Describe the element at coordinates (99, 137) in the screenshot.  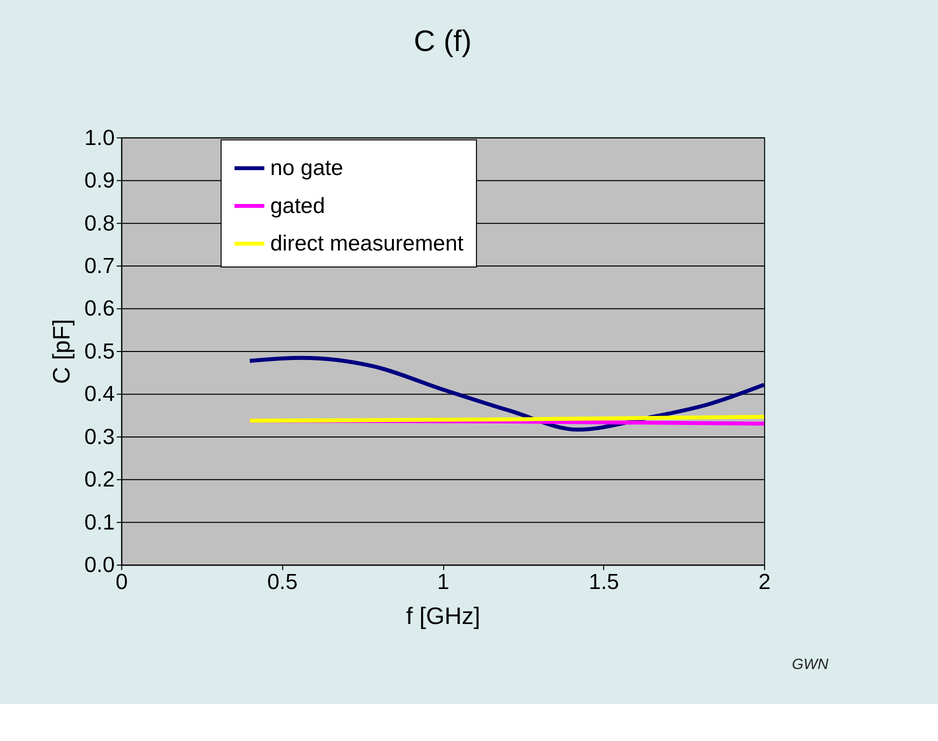
I see `y-tick-label: 1.0` at that location.